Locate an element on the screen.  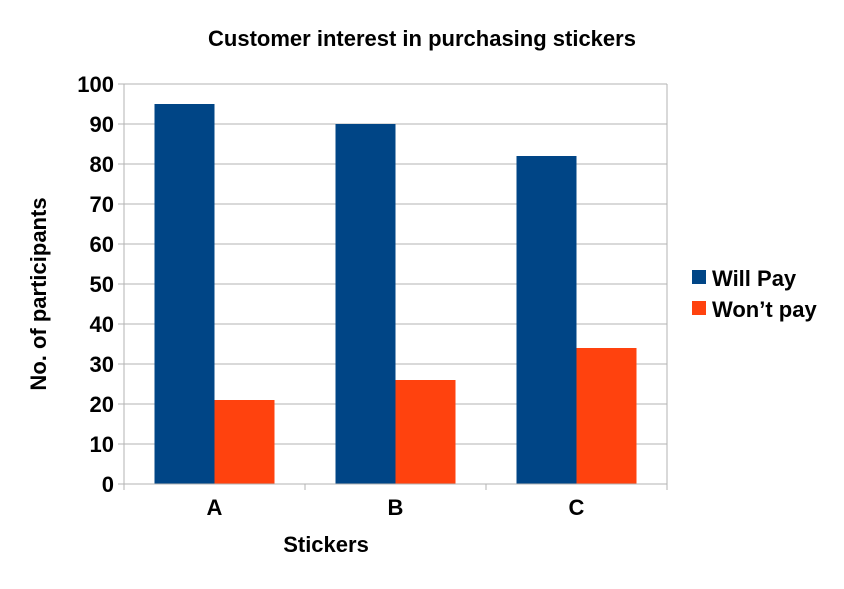
y-tick-label: 60 is located at coordinates (102, 244).